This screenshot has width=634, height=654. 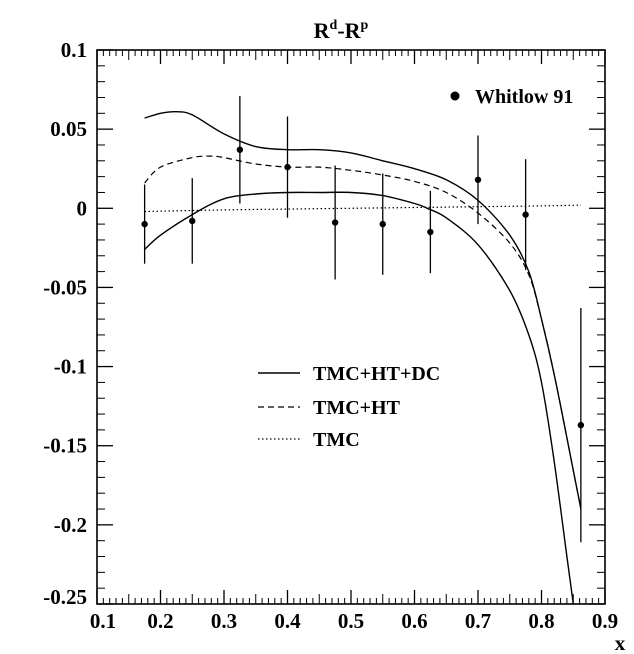 I want to click on y-tick-label: -0.05, so click(x=65, y=287).